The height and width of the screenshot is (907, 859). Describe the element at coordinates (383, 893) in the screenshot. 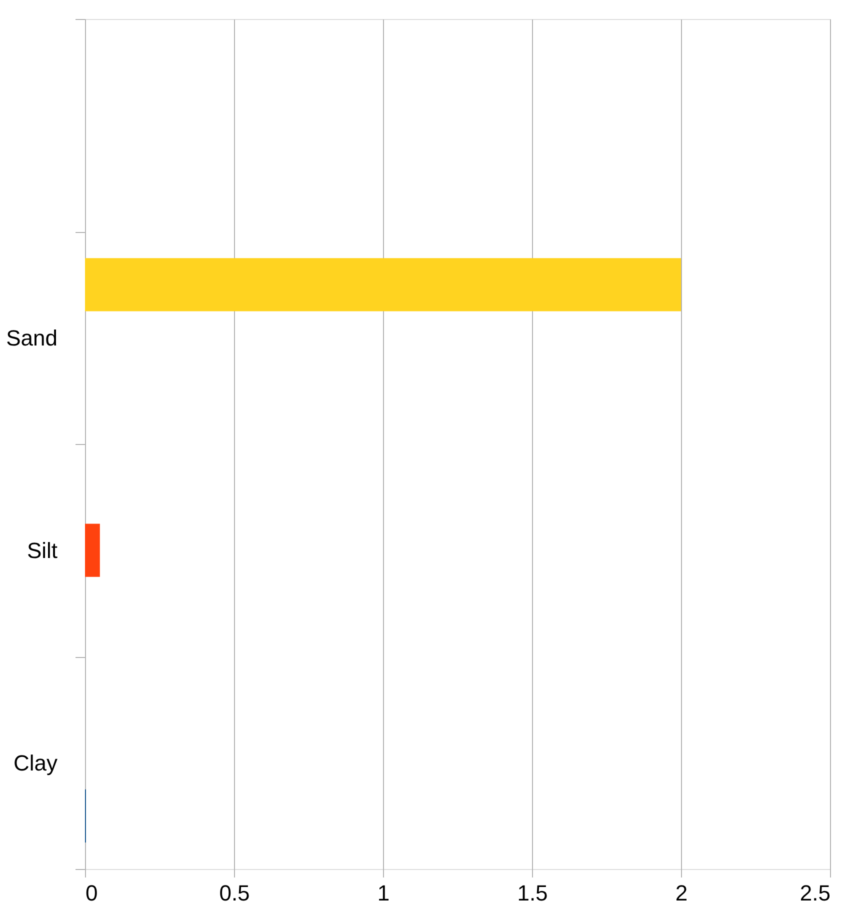

I see `x-tick-label: 1` at that location.